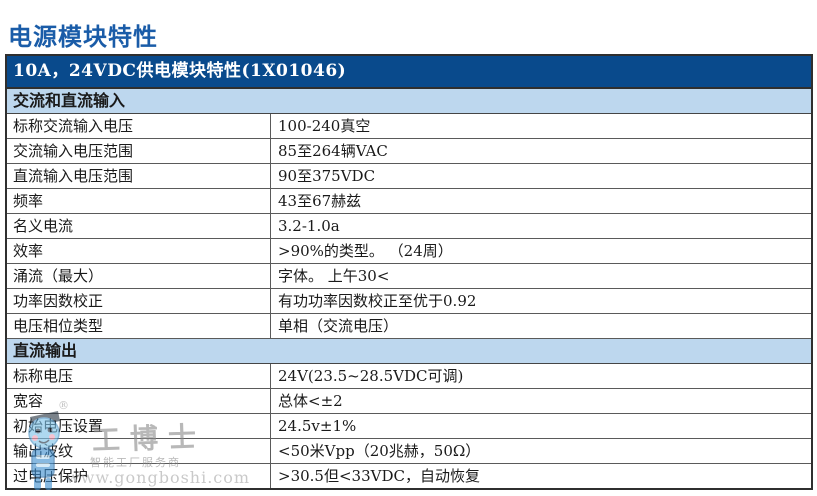 The width and height of the screenshot is (817, 496). Describe the element at coordinates (379, 476) in the screenshot. I see `spec-value: >30.5但<33VDC，自动恢复` at that location.